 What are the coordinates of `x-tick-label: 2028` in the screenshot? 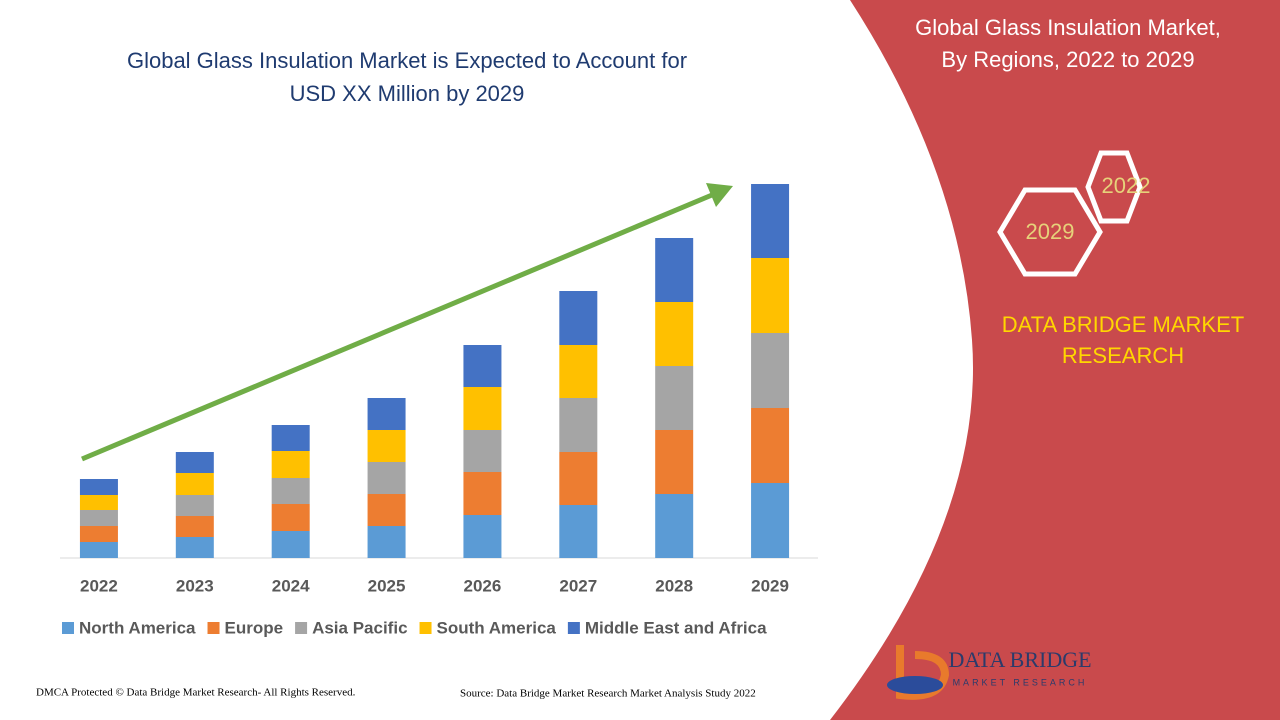 It's located at (674, 585).